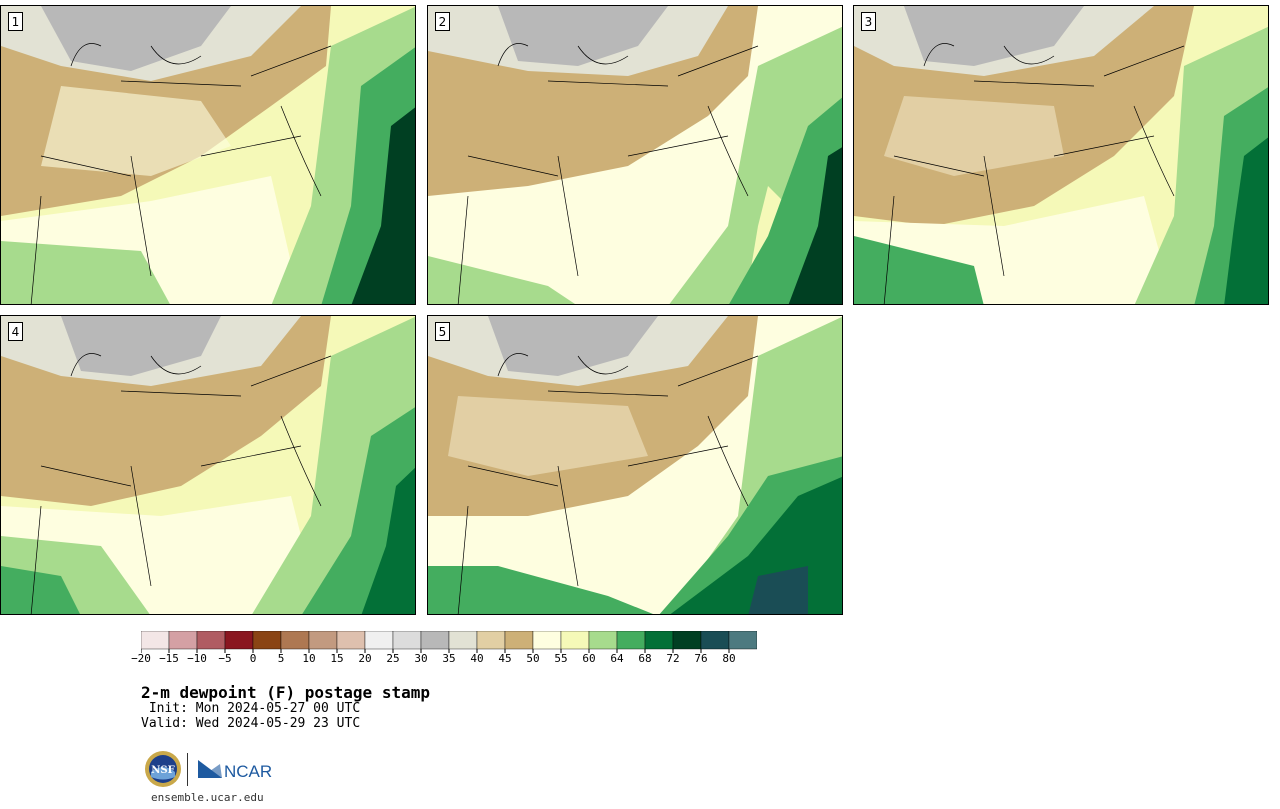 The width and height of the screenshot is (1280, 809). Describe the element at coordinates (15, 21) in the screenshot. I see `panel-label: 1` at that location.